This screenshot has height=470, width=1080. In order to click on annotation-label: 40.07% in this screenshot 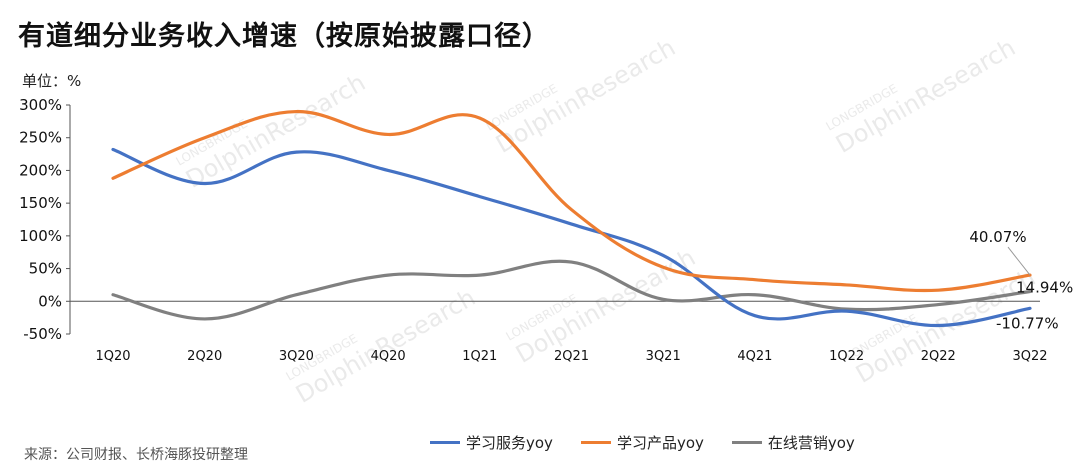, I will do `click(997, 237)`.